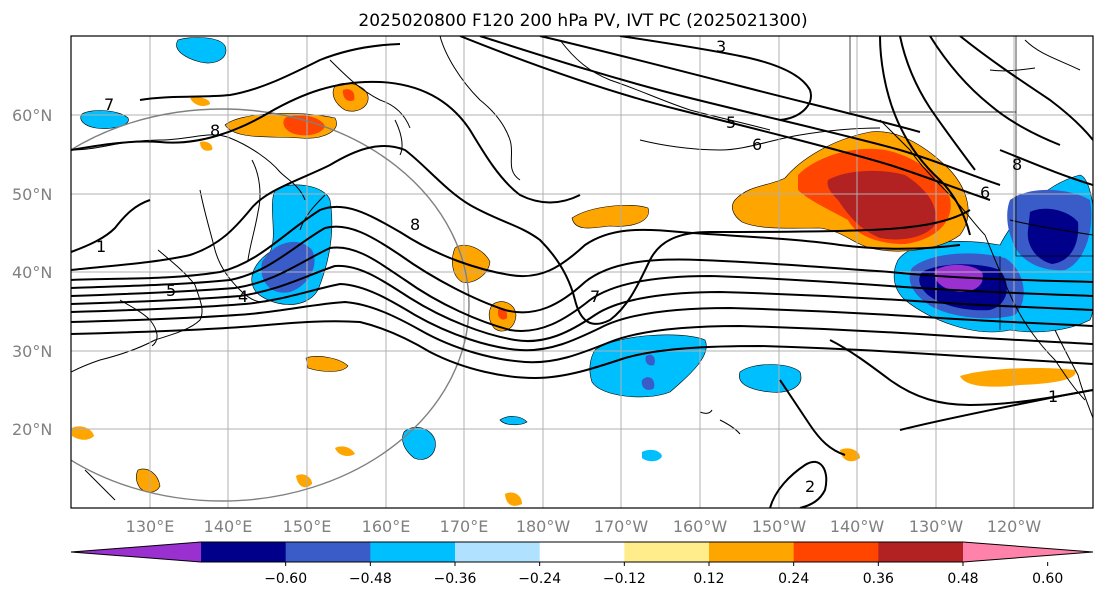 The height and width of the screenshot is (601, 1105). What do you see at coordinates (1028, 552) in the screenshot?
I see `colorbar-extend-high` at bounding box center [1028, 552].